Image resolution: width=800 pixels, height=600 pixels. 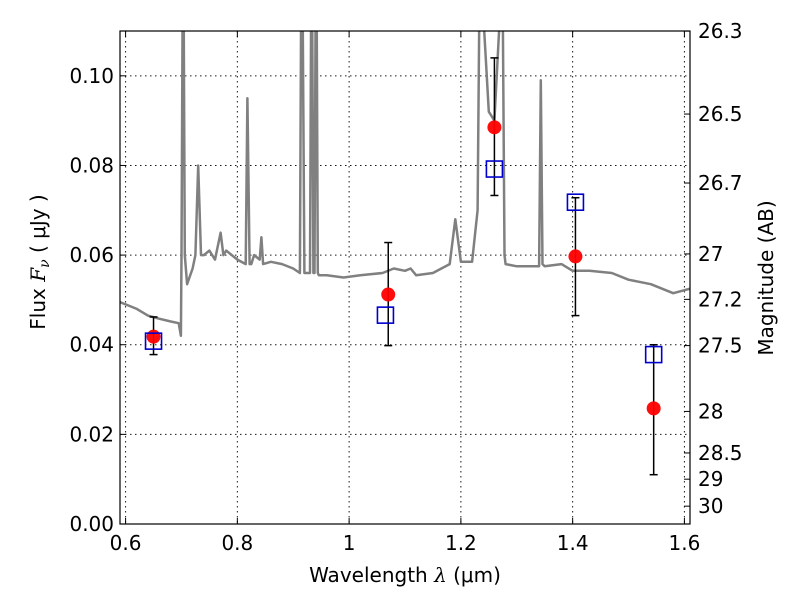 What do you see at coordinates (720, 31) in the screenshot?
I see `y2-tick-label: 26.3` at bounding box center [720, 31].